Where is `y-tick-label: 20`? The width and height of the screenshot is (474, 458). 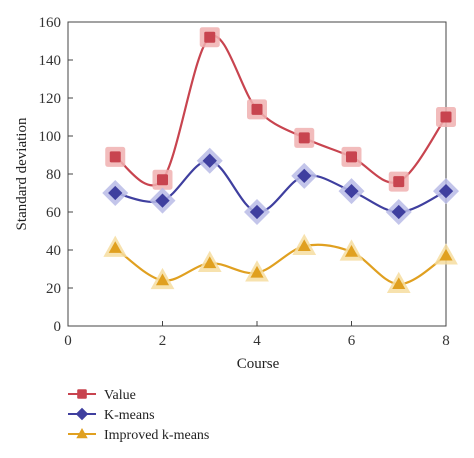
y-tick-label: 20 is located at coordinates (53, 289).